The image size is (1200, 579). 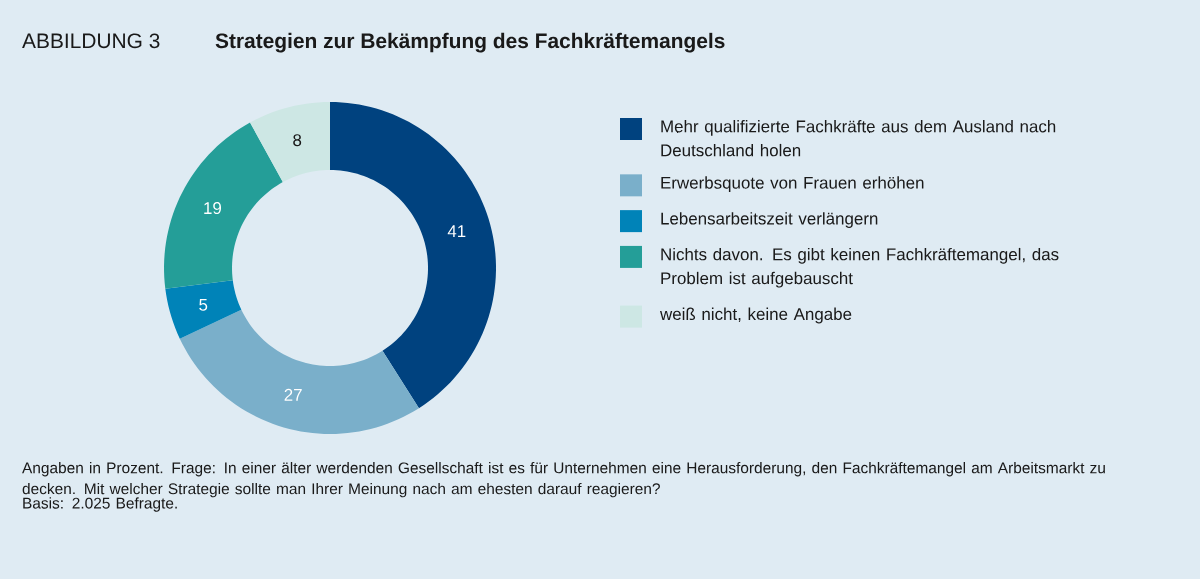 I want to click on data-label: 8, so click(x=297, y=140).